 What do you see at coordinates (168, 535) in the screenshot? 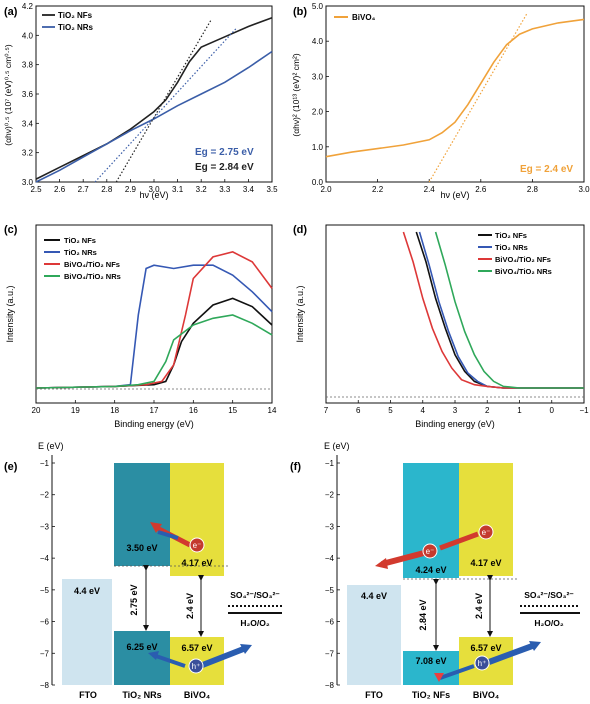
I see `electron-path-arrow` at bounding box center [168, 535].